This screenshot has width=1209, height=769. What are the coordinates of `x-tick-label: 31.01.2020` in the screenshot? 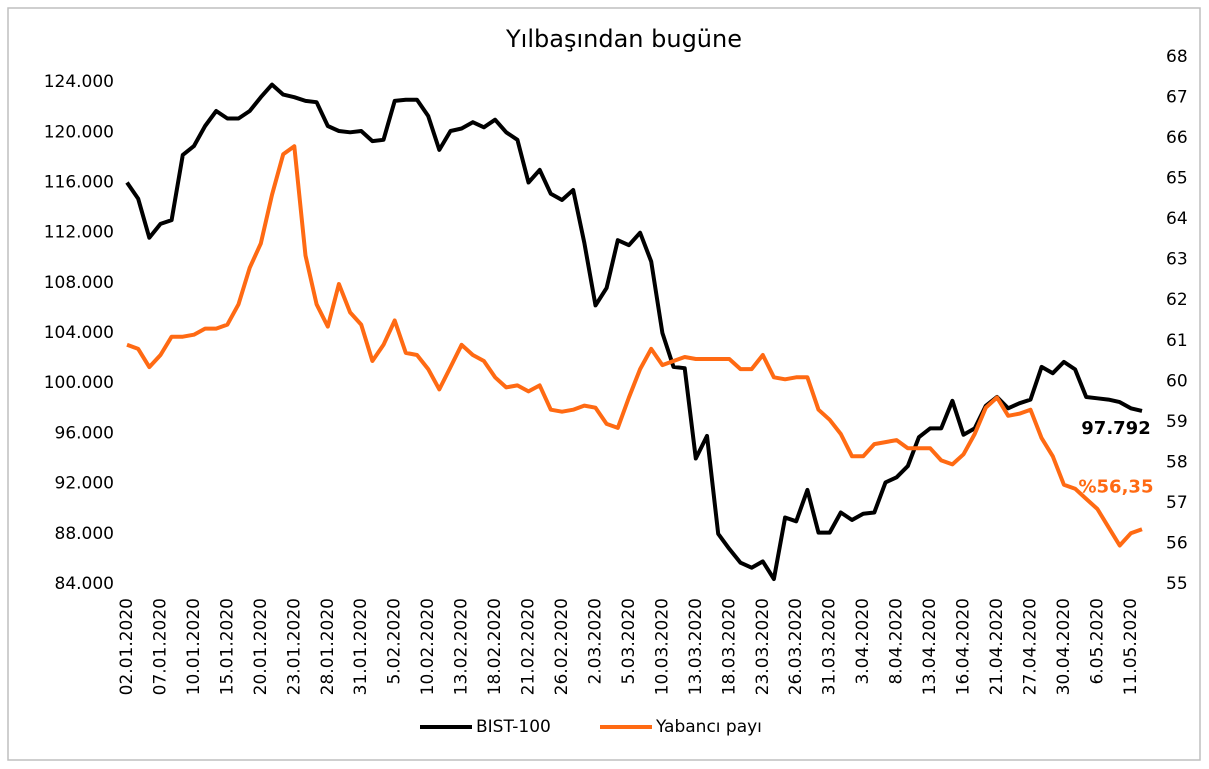 It's located at (361, 646).